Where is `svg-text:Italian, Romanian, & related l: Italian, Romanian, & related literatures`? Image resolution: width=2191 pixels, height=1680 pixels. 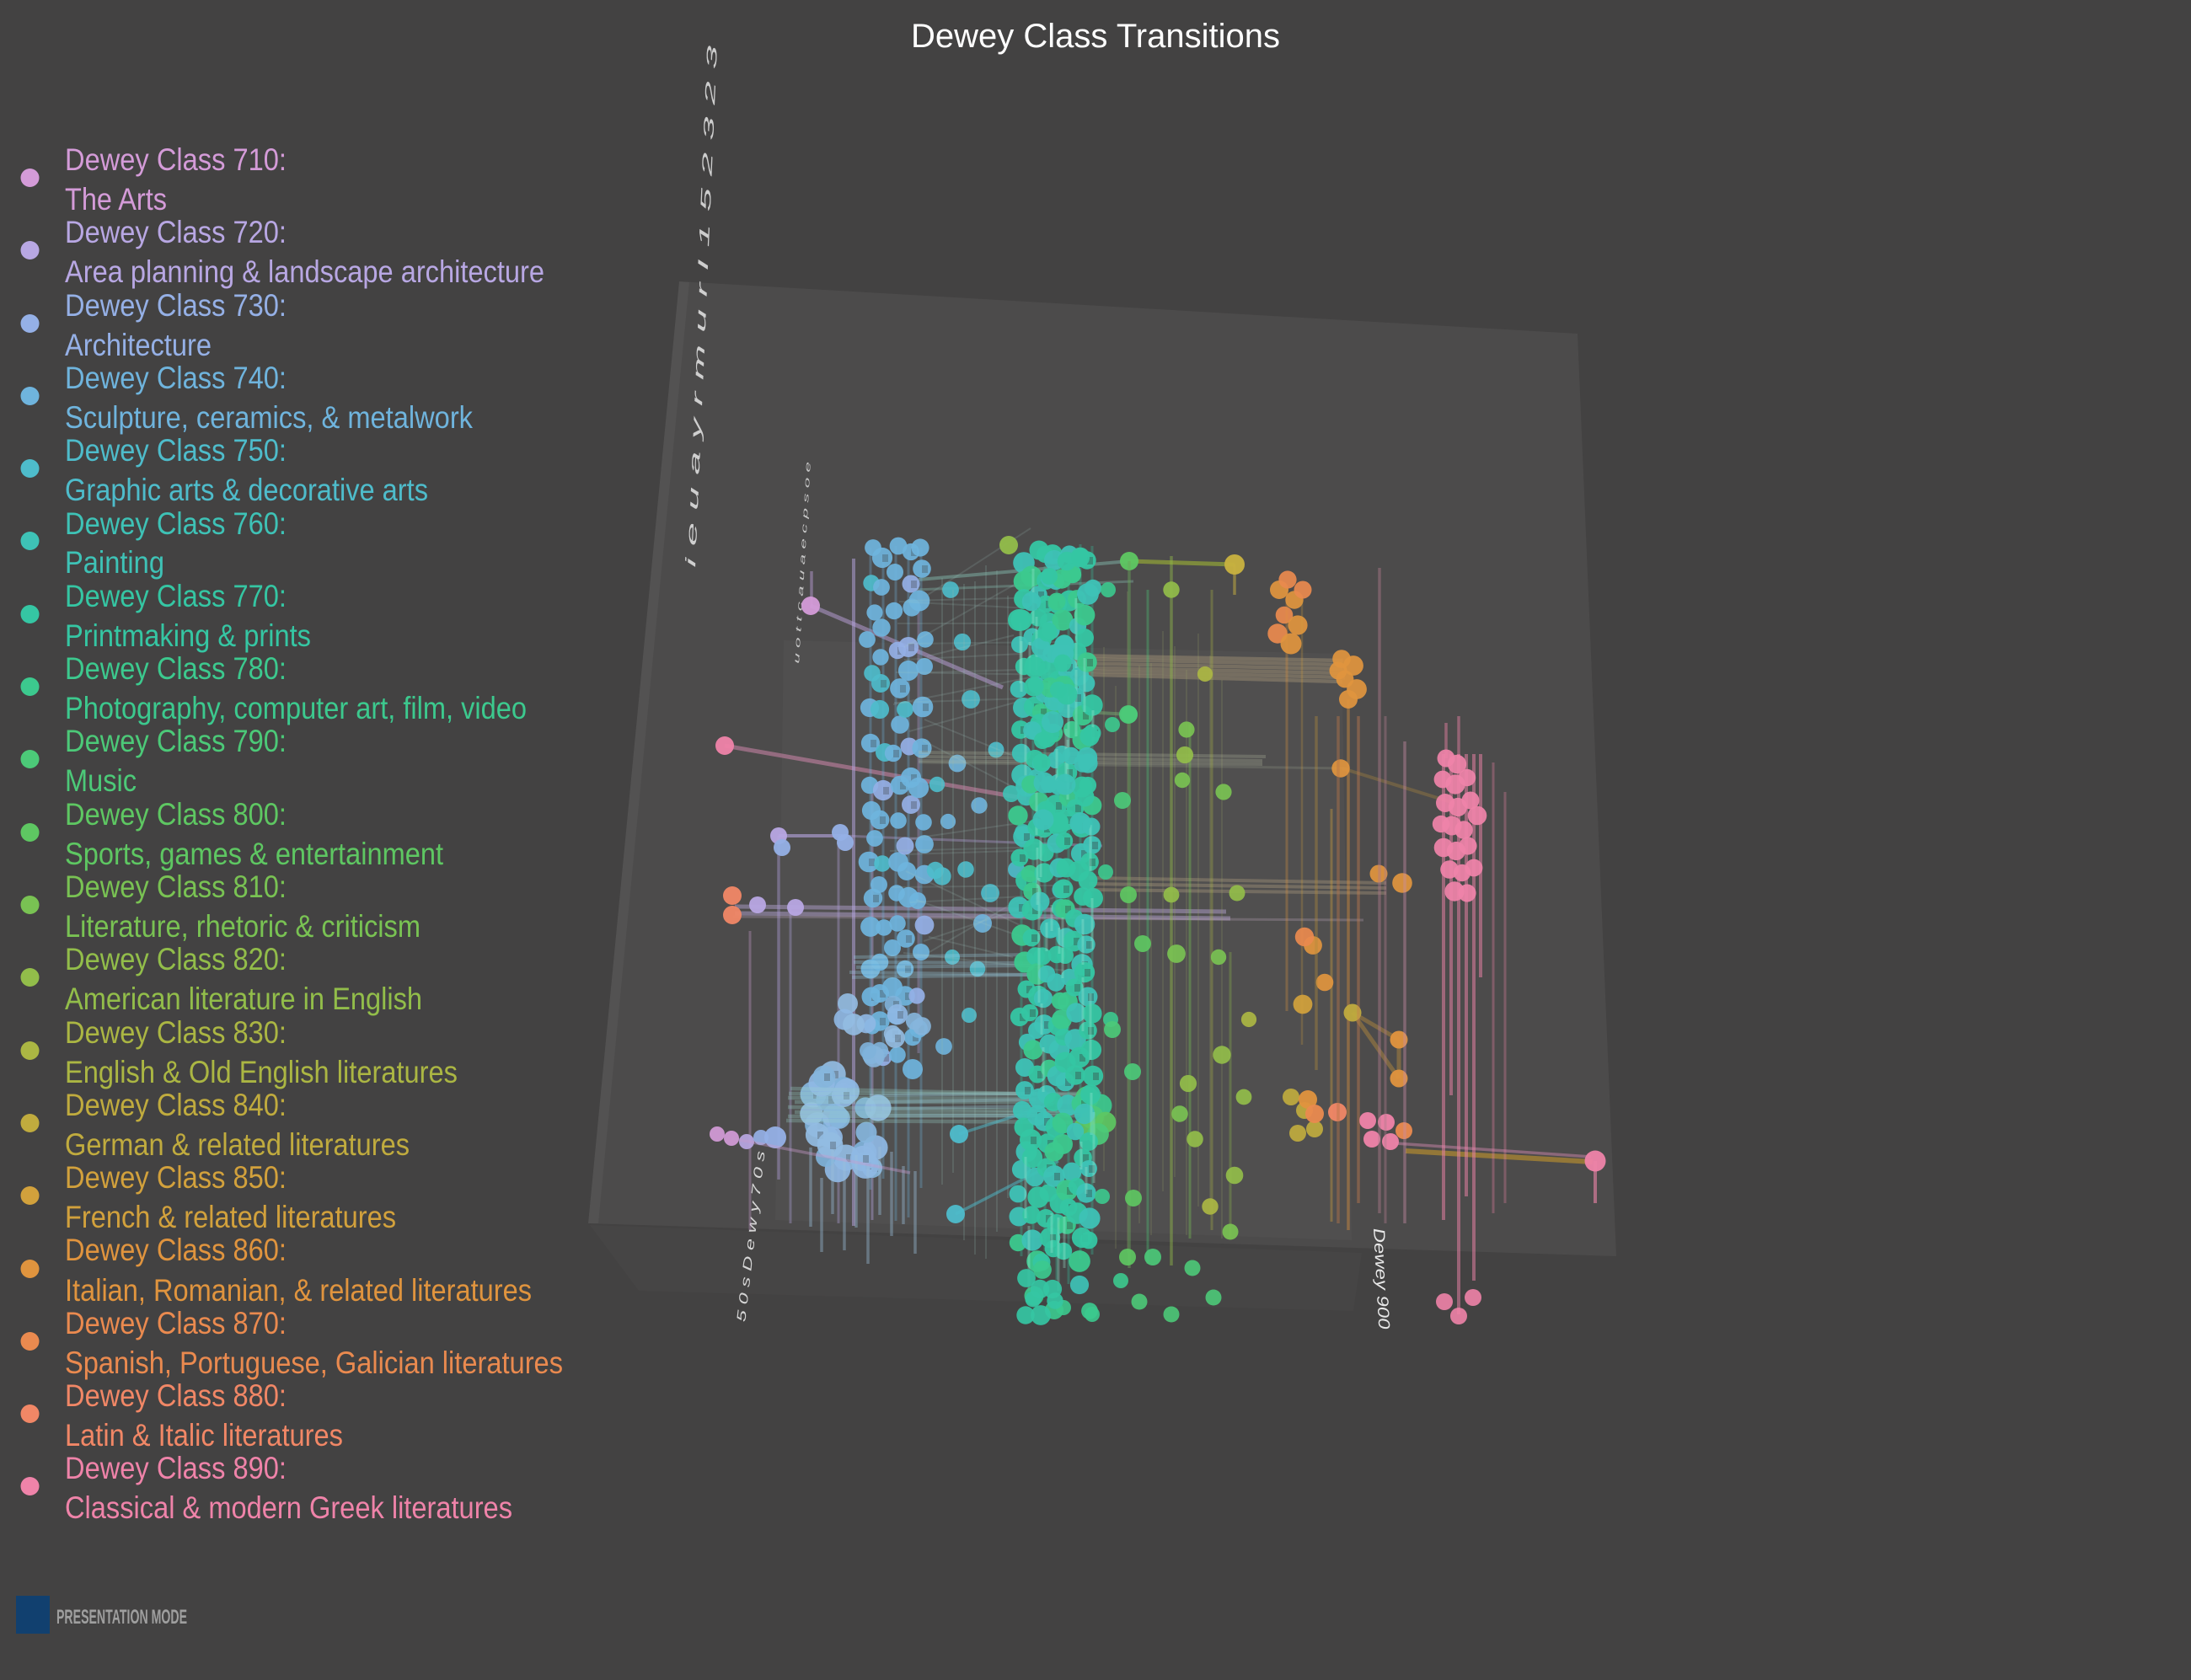 svg-text:Italian, Romanian, & related l: Italian, Romanian, & related literatures is located at coordinates (298, 1290).